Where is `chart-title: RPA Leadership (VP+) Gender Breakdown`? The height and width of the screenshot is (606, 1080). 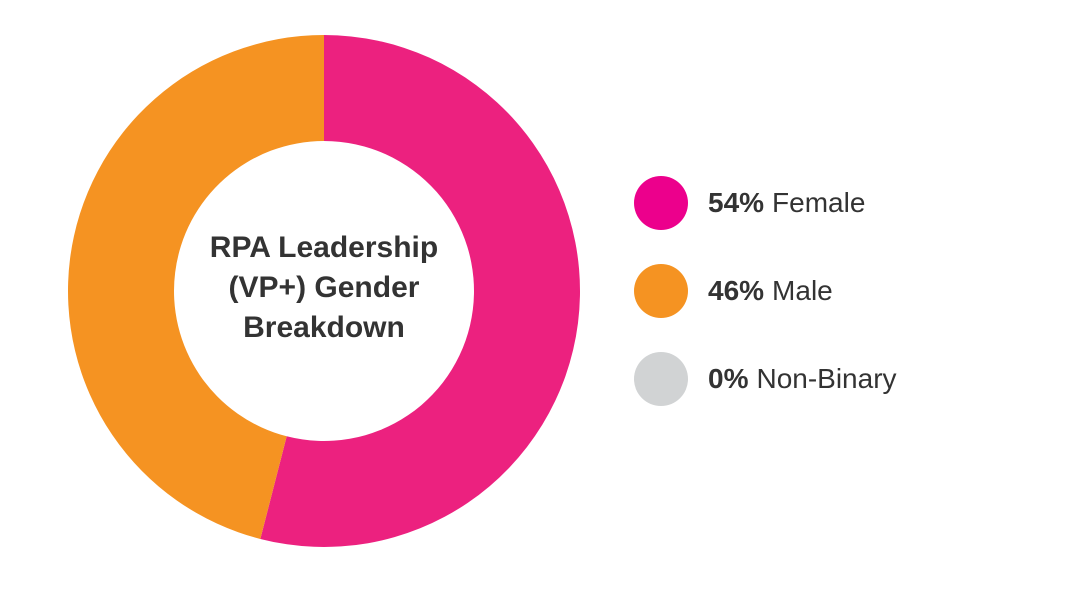 chart-title: RPA Leadership (VP+) Gender Breakdown is located at coordinates (324, 288).